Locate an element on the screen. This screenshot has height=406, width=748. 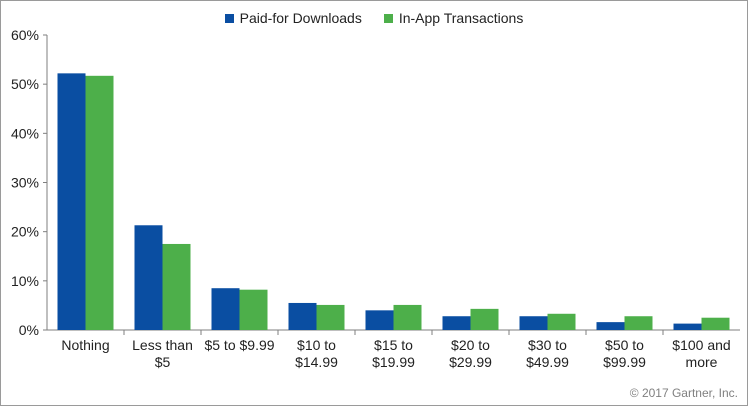
x-tick-label-line: $100 and is located at coordinates (701, 345).